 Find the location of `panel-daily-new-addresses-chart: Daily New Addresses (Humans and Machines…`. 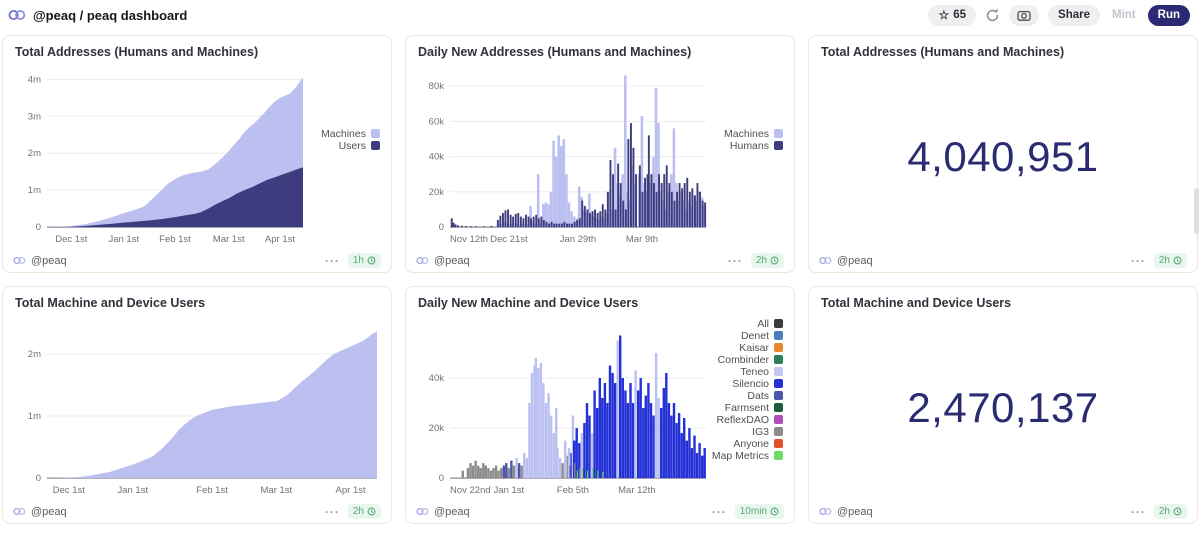

panel-daily-new-addresses-chart: Daily New Addresses (Humans and Machines… is located at coordinates (600, 154).